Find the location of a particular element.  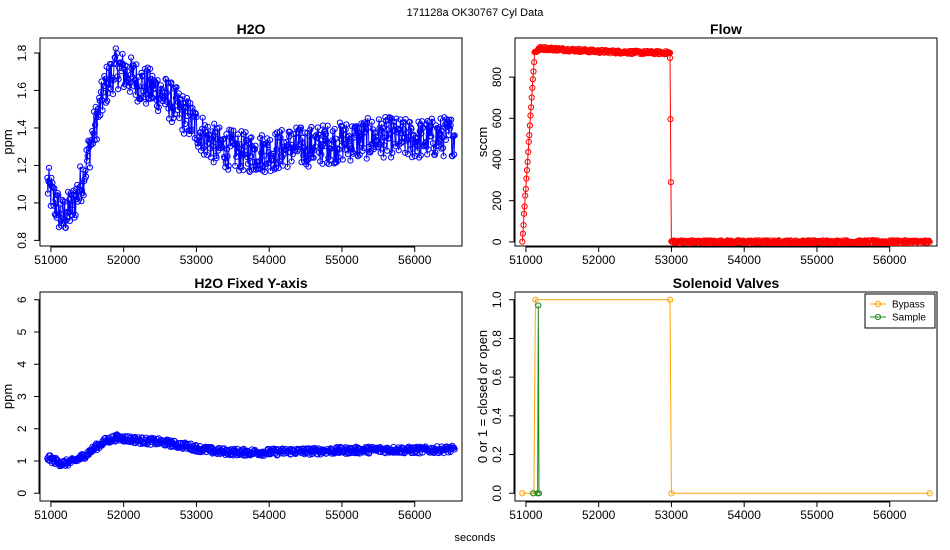

chart-title: Flow is located at coordinates (726, 29).